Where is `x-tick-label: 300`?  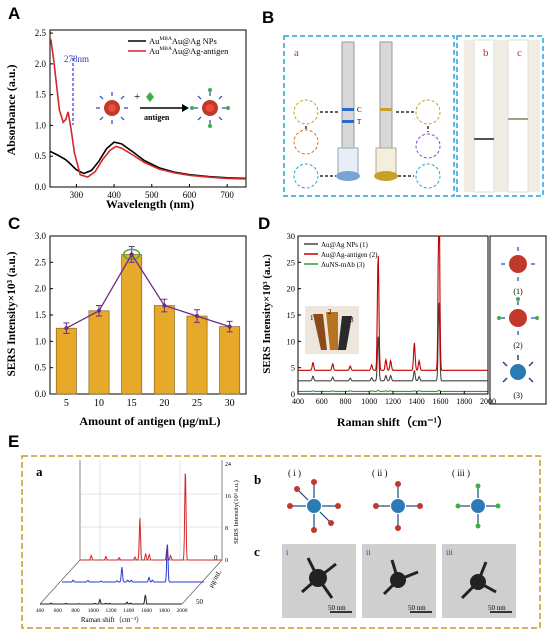
x-tick-label: 300 is located at coordinates (77, 195).